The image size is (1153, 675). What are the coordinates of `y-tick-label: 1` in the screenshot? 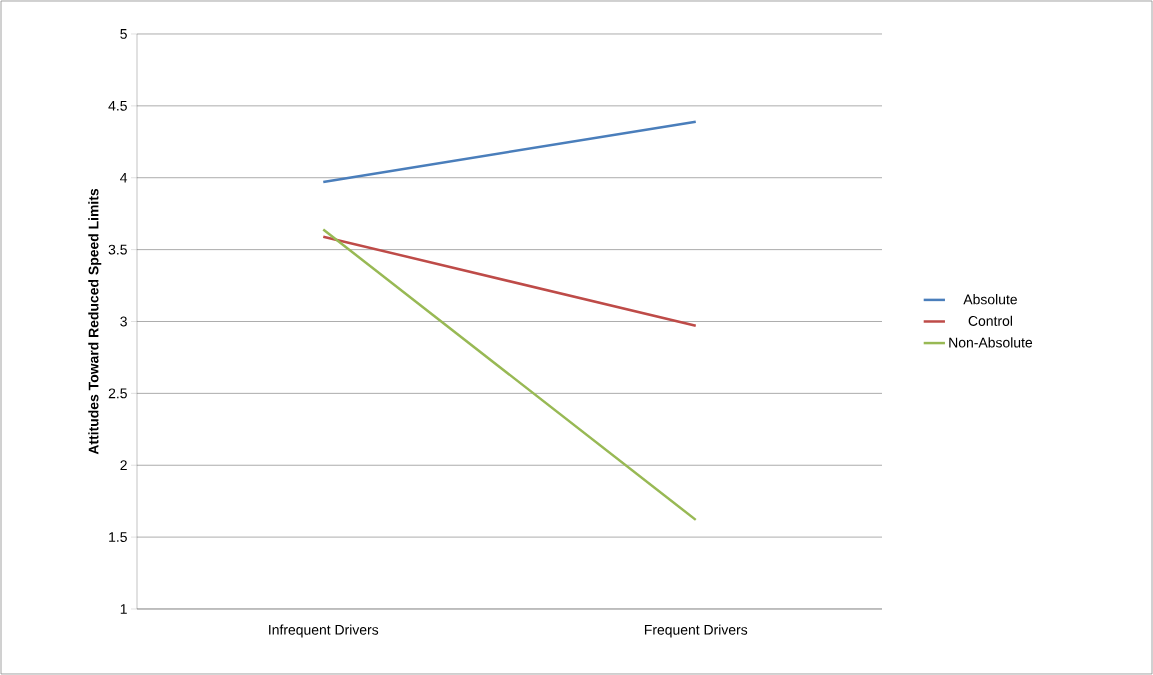 It's located at (123, 609).